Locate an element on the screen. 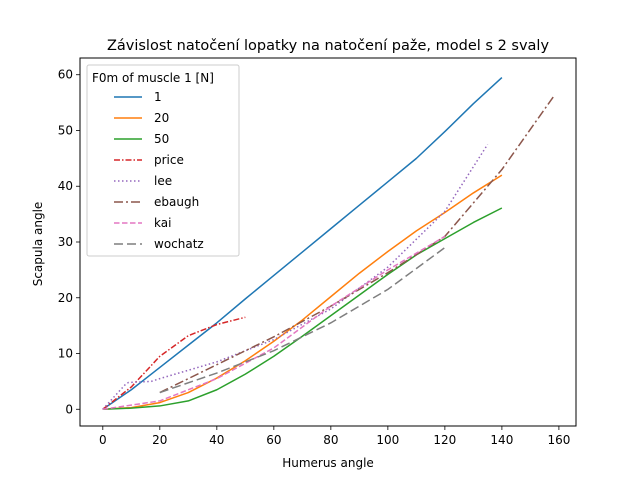 This screenshot has height=484, width=640. legend-label-lee: lee is located at coordinates (163, 181).